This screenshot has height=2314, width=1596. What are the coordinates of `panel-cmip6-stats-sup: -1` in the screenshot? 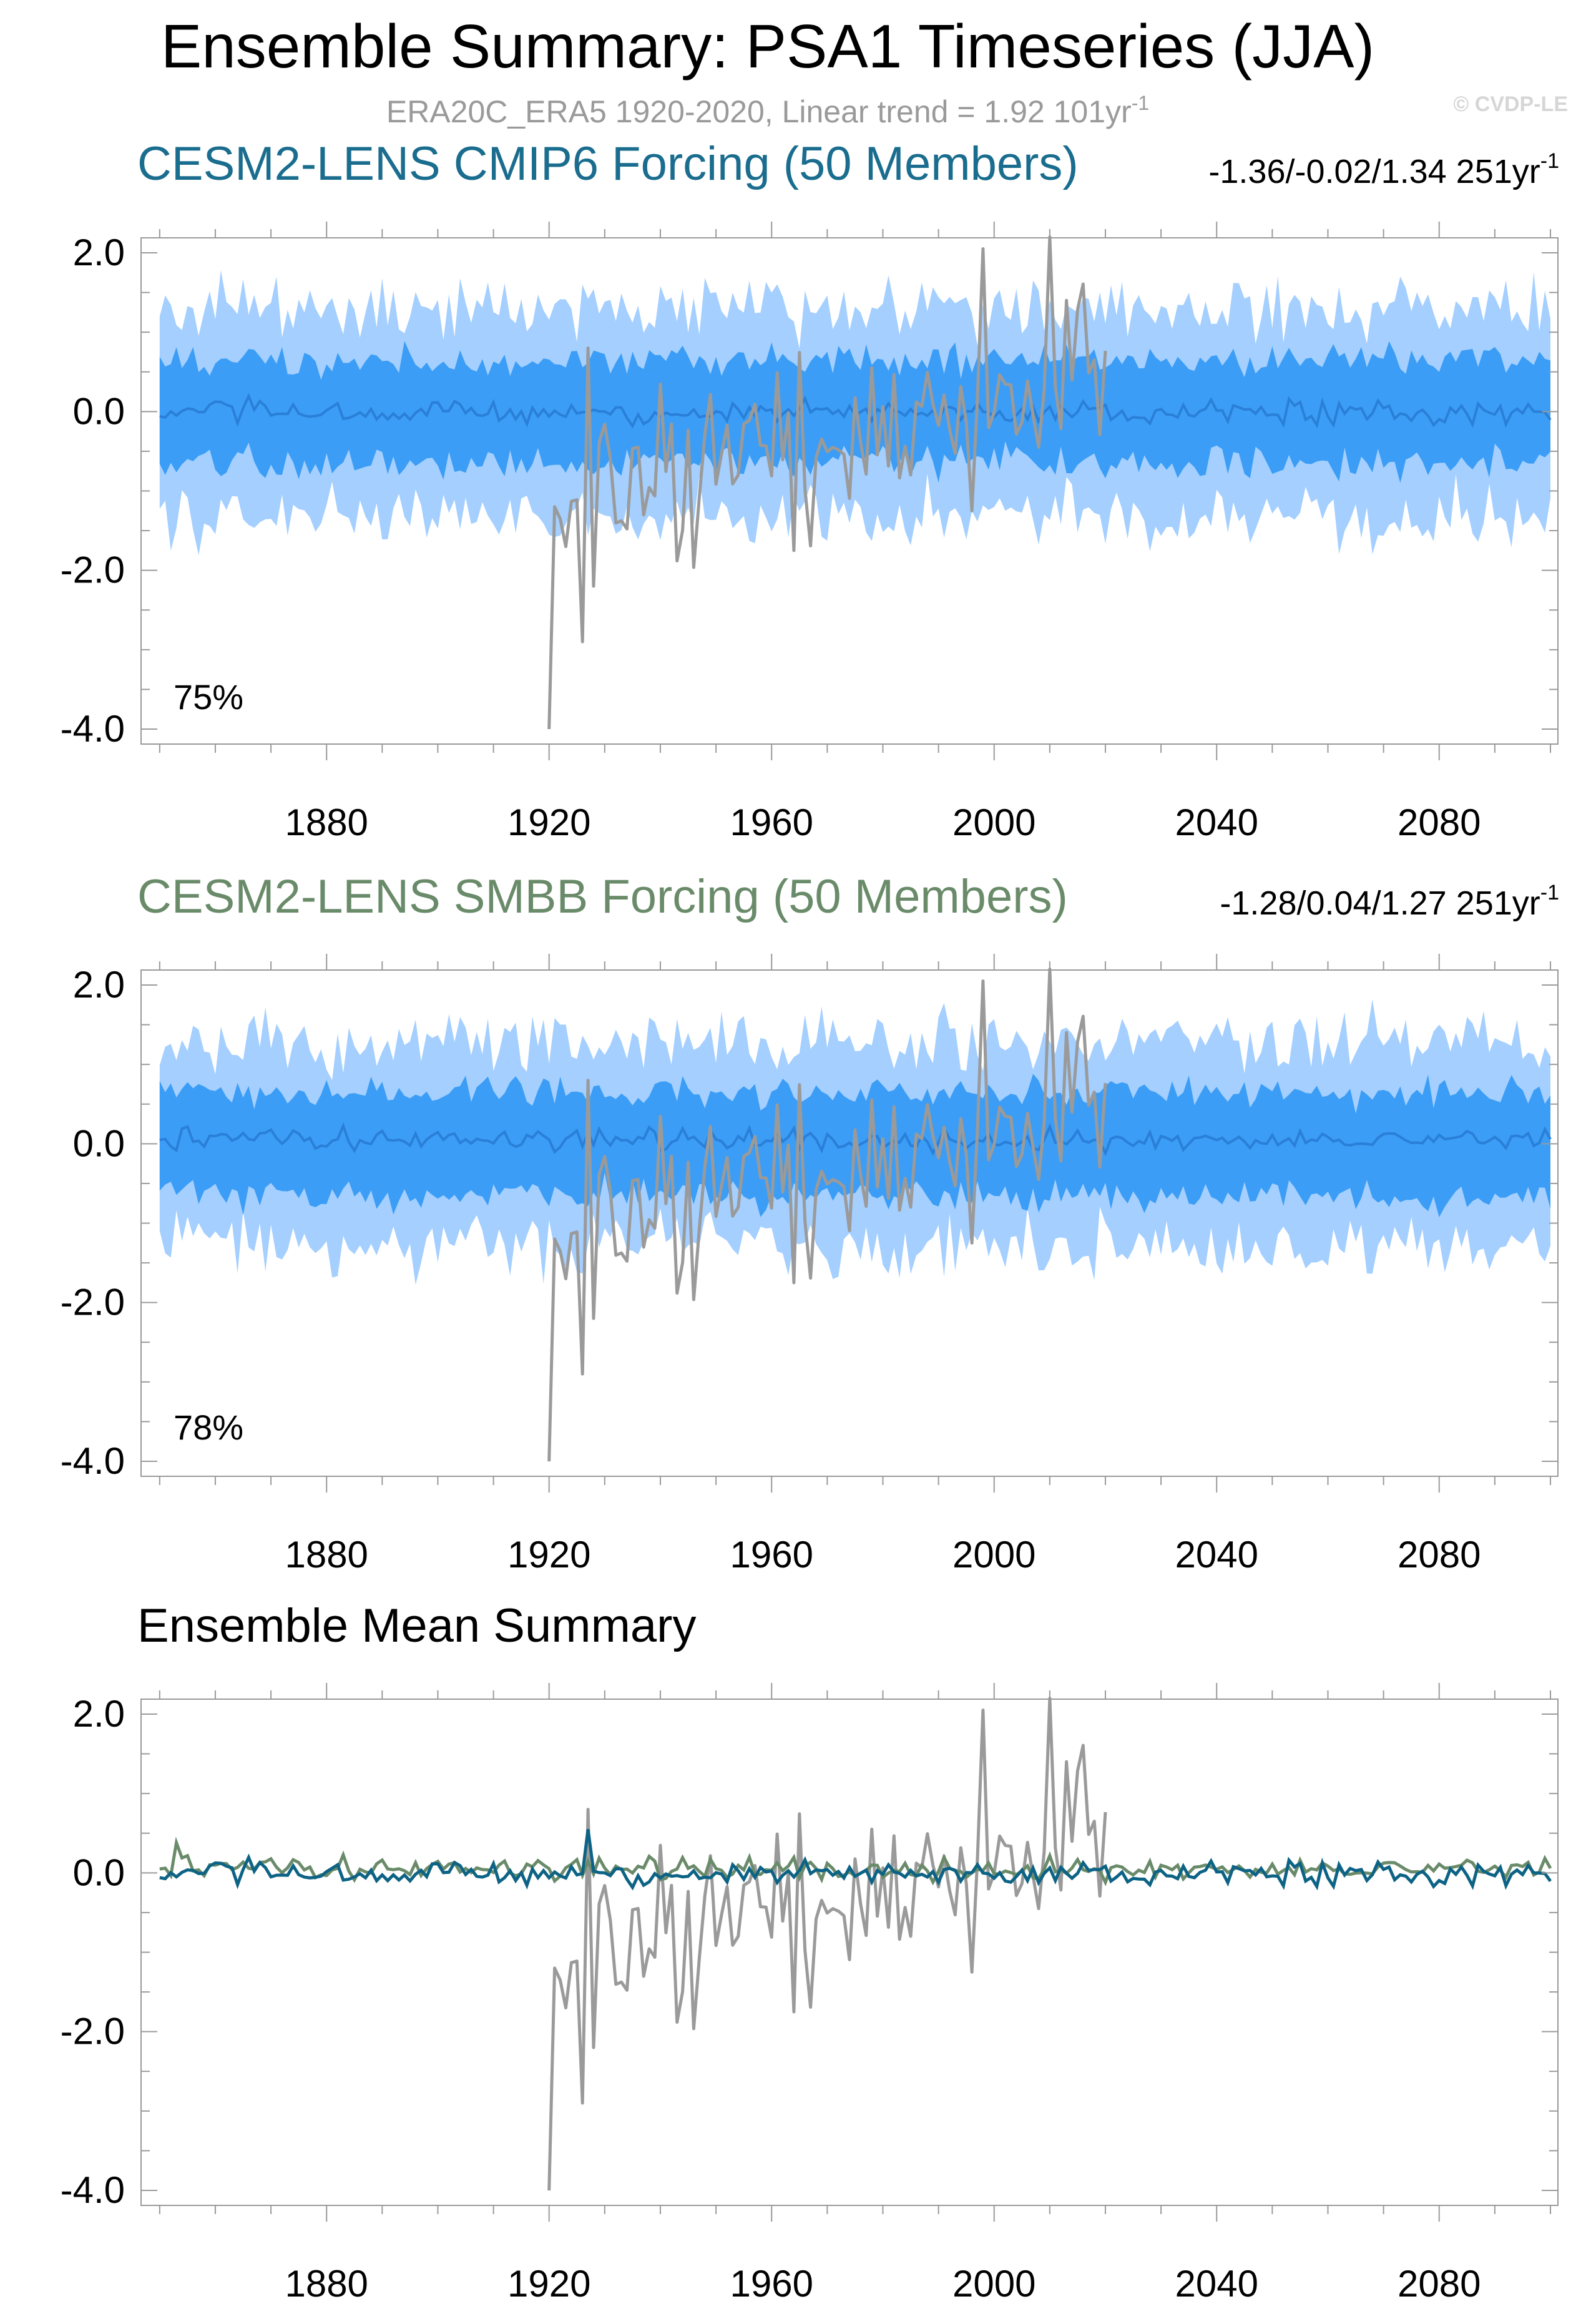 It's located at (1549, 161).